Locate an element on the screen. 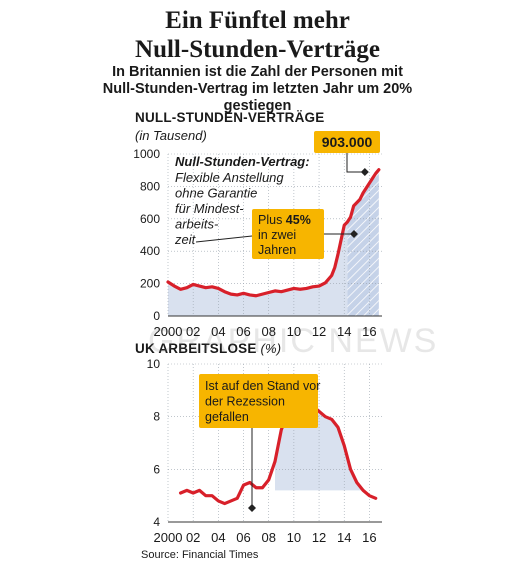 The height and width of the screenshot is (571, 515). chart1-title: NULL-STUNDEN-VERTRÄGE is located at coordinates (230, 117).